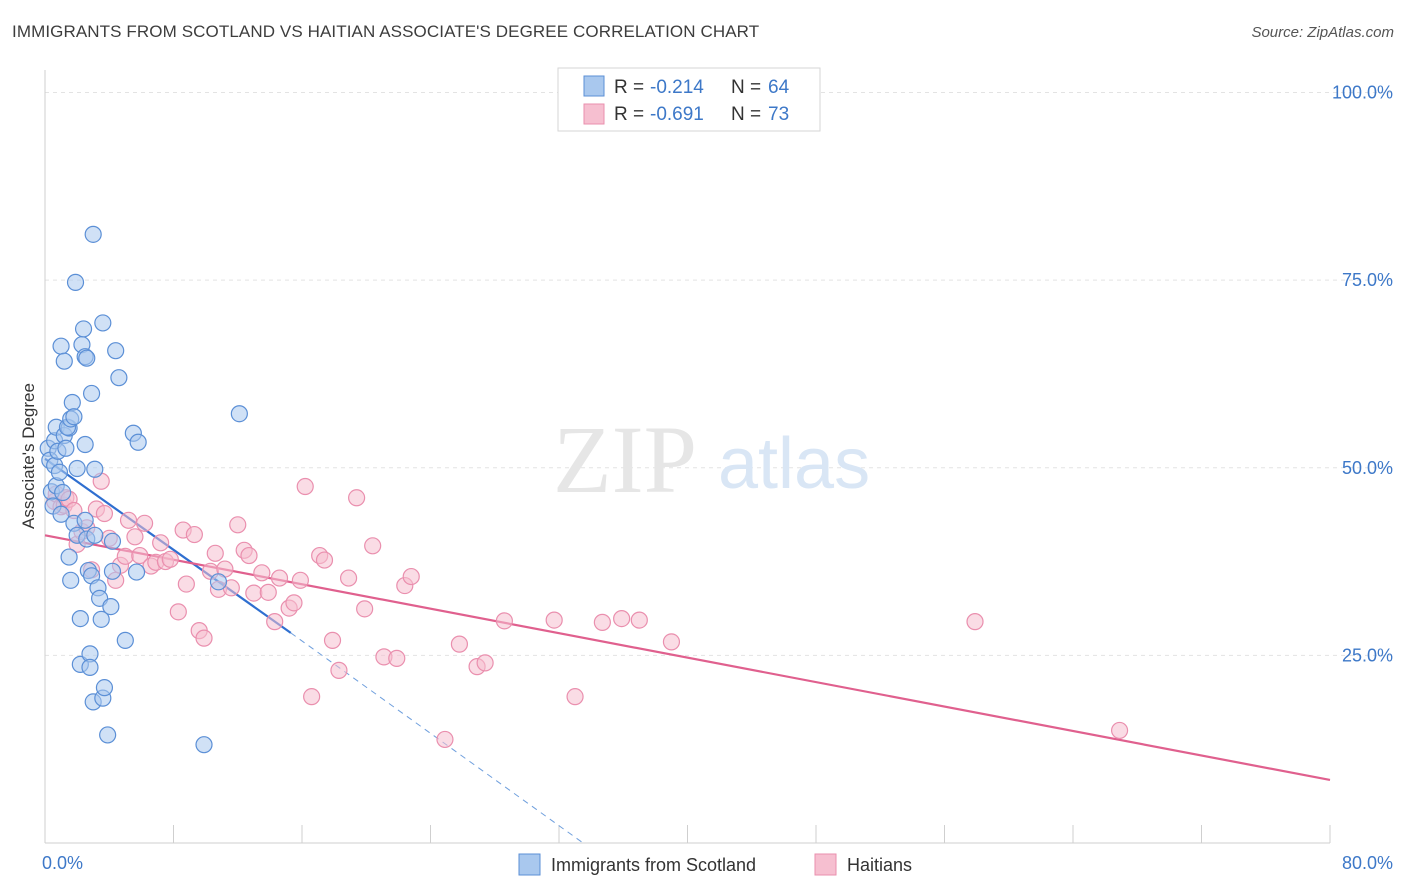 The height and width of the screenshot is (892, 1406). Describe the element at coordinates (677, 114) in the screenshot. I see `legend-r-value-haitians: -0.691` at that location.